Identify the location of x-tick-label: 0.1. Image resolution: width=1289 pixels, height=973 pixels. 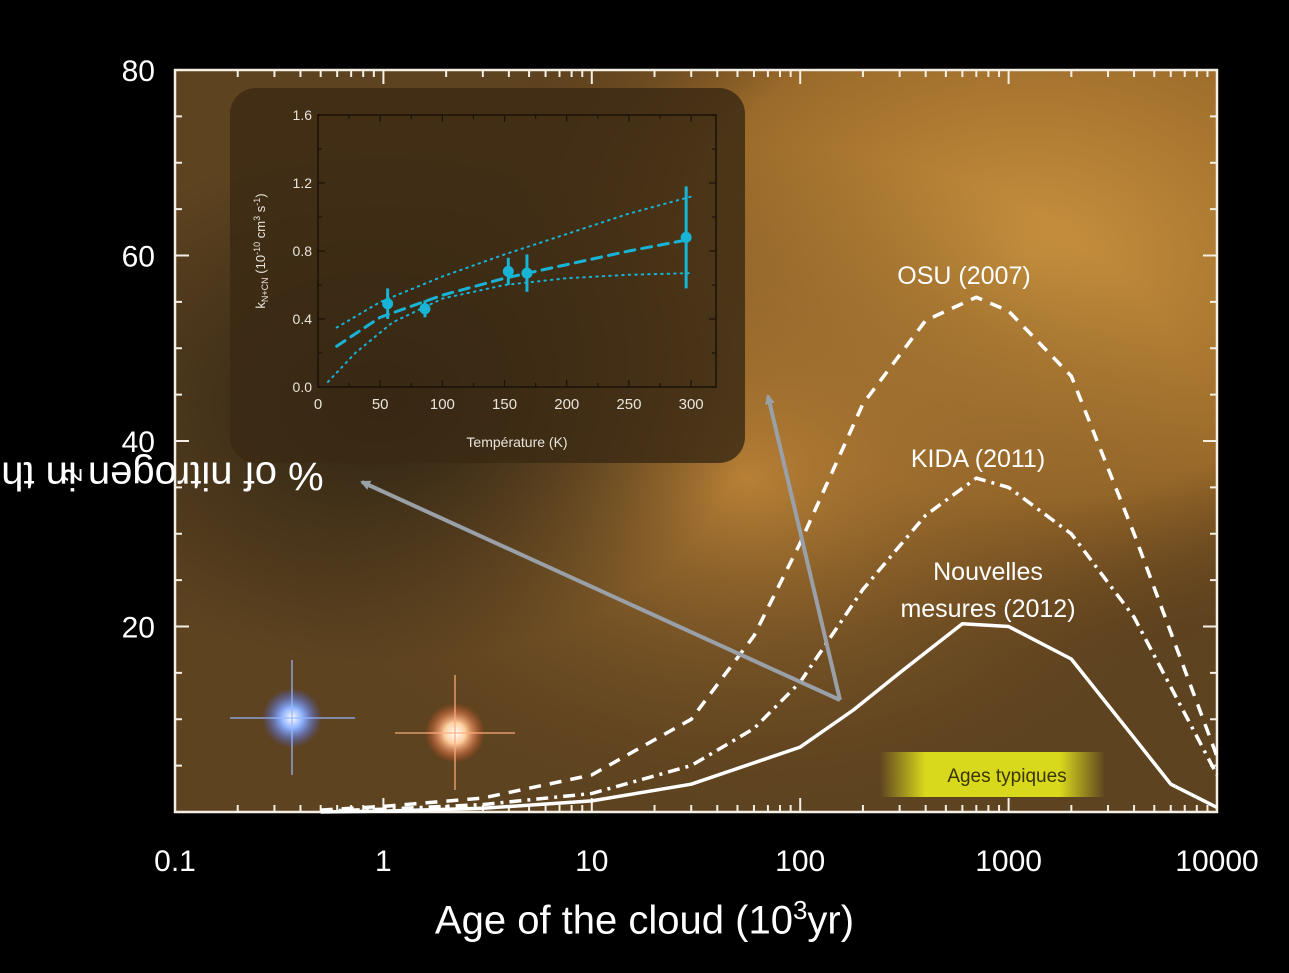
(175, 861).